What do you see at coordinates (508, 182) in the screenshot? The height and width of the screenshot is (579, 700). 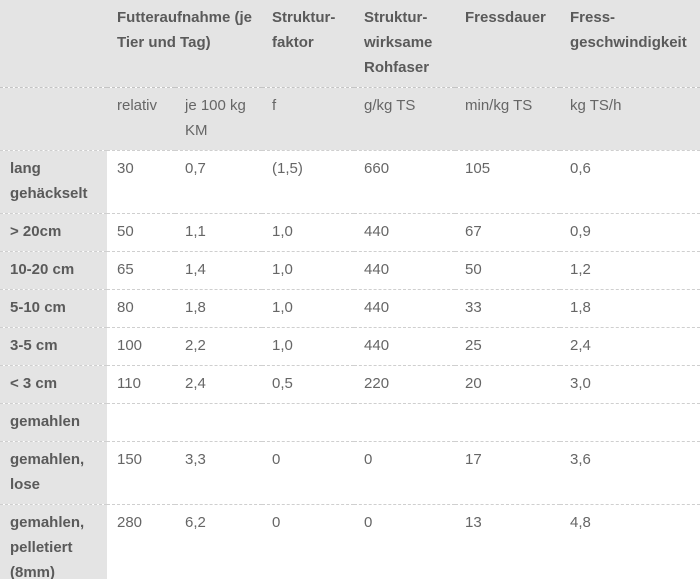 I see `table-cell: 105` at bounding box center [508, 182].